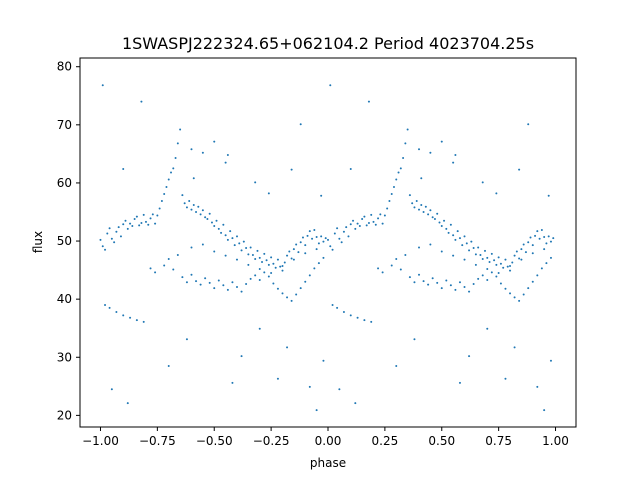 This screenshot has width=640, height=480. I want to click on x-tick-label: −1.00, so click(100, 441).